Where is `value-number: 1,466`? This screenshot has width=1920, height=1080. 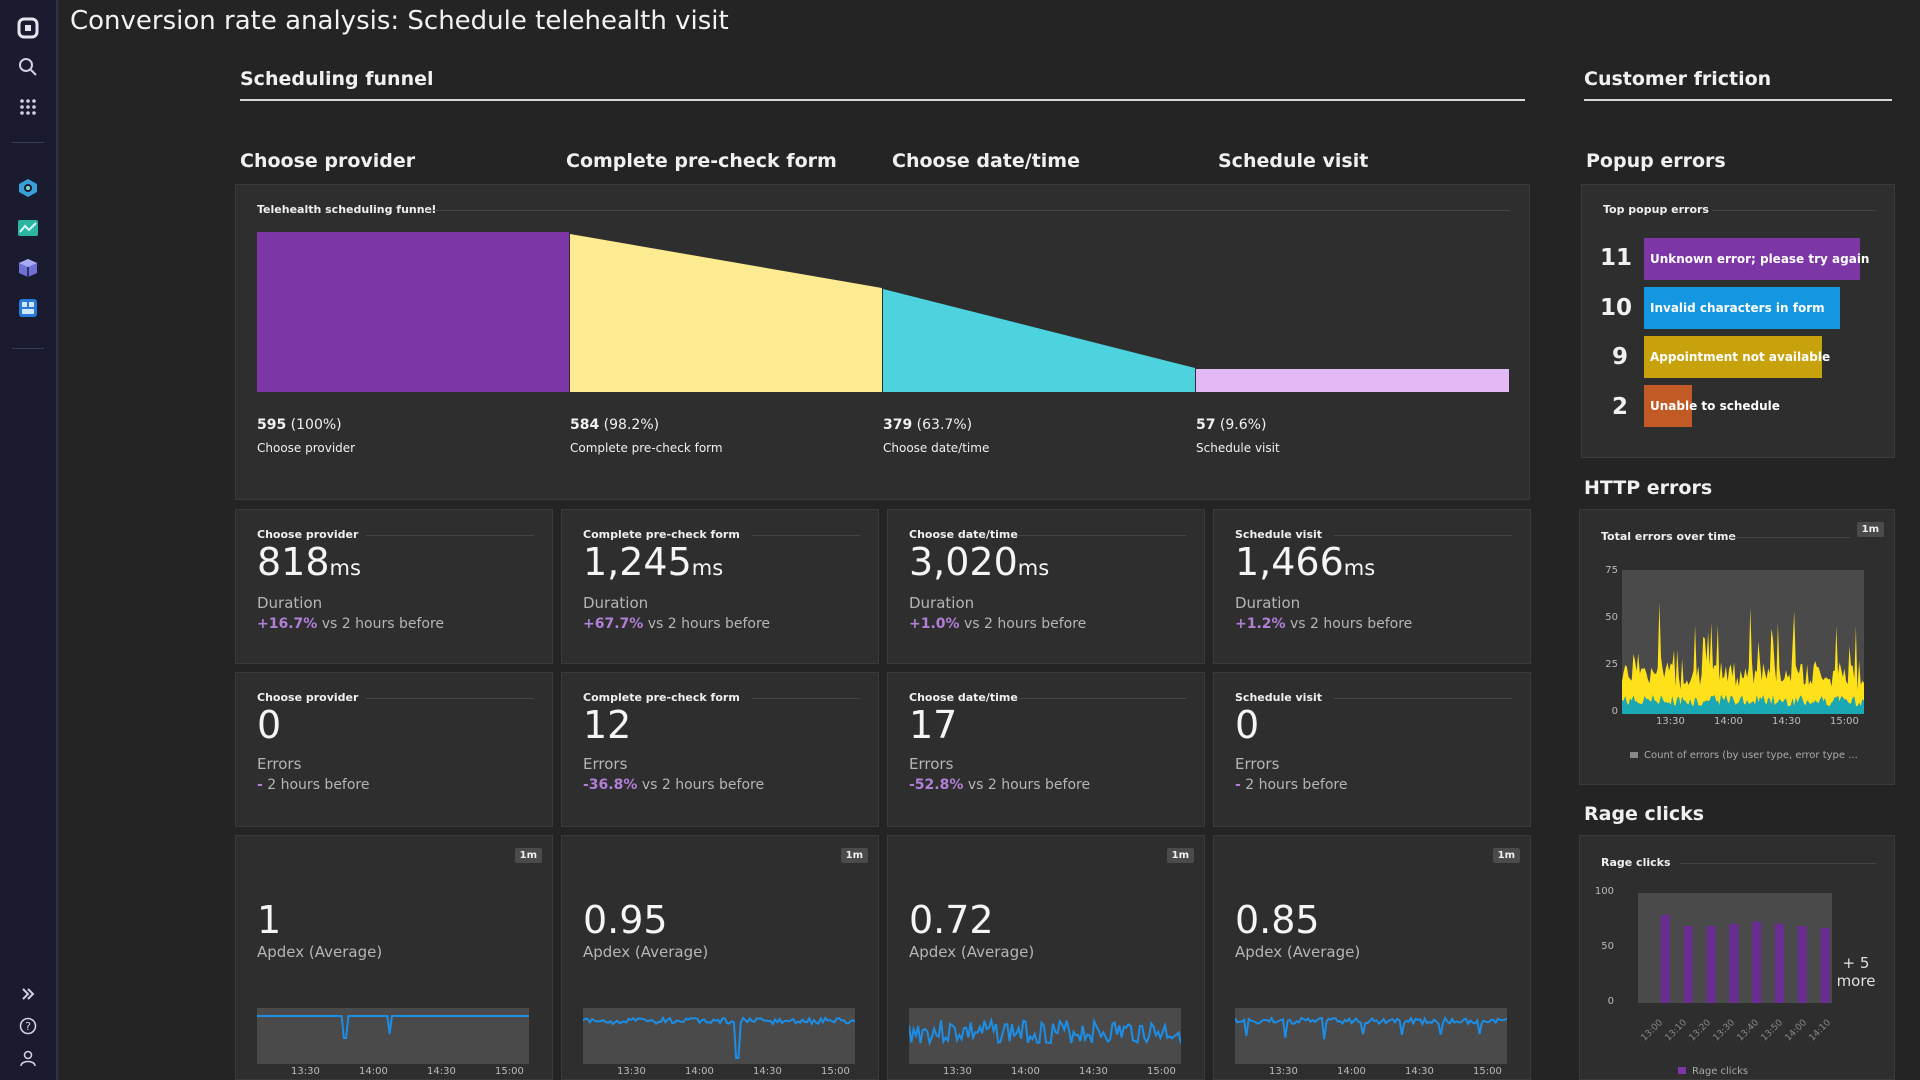 value-number: 1,466 is located at coordinates (1289, 562).